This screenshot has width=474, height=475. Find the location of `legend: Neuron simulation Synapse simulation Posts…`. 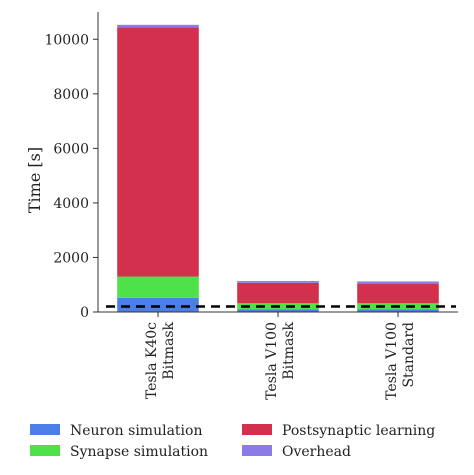

legend: Neuron simulation Synapse simulation Posts… is located at coordinates (232, 441).